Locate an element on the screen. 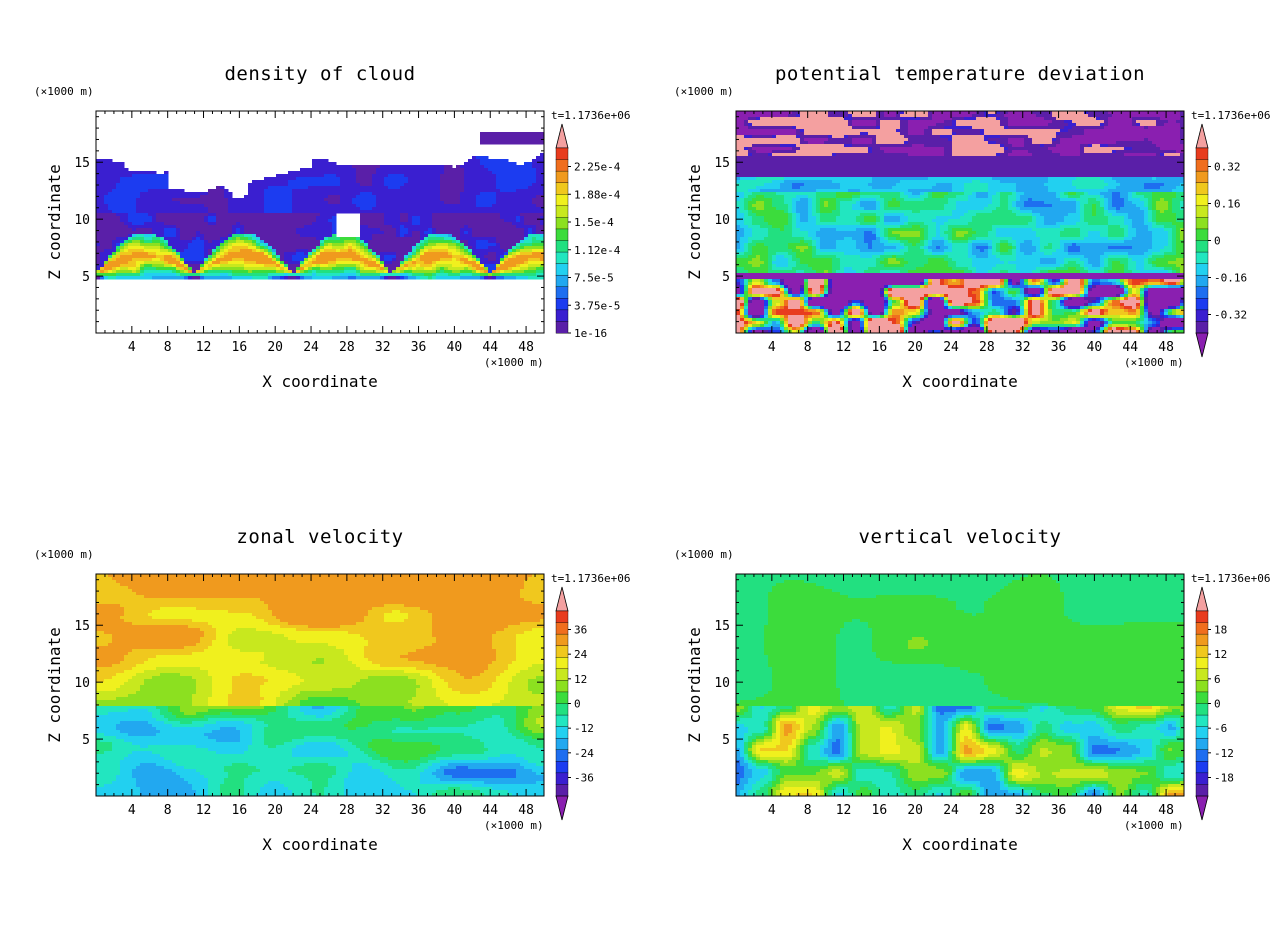 Image resolution: width=1280 pixels, height=926 pixels. colorbar-label: 6 is located at coordinates (1217, 679).